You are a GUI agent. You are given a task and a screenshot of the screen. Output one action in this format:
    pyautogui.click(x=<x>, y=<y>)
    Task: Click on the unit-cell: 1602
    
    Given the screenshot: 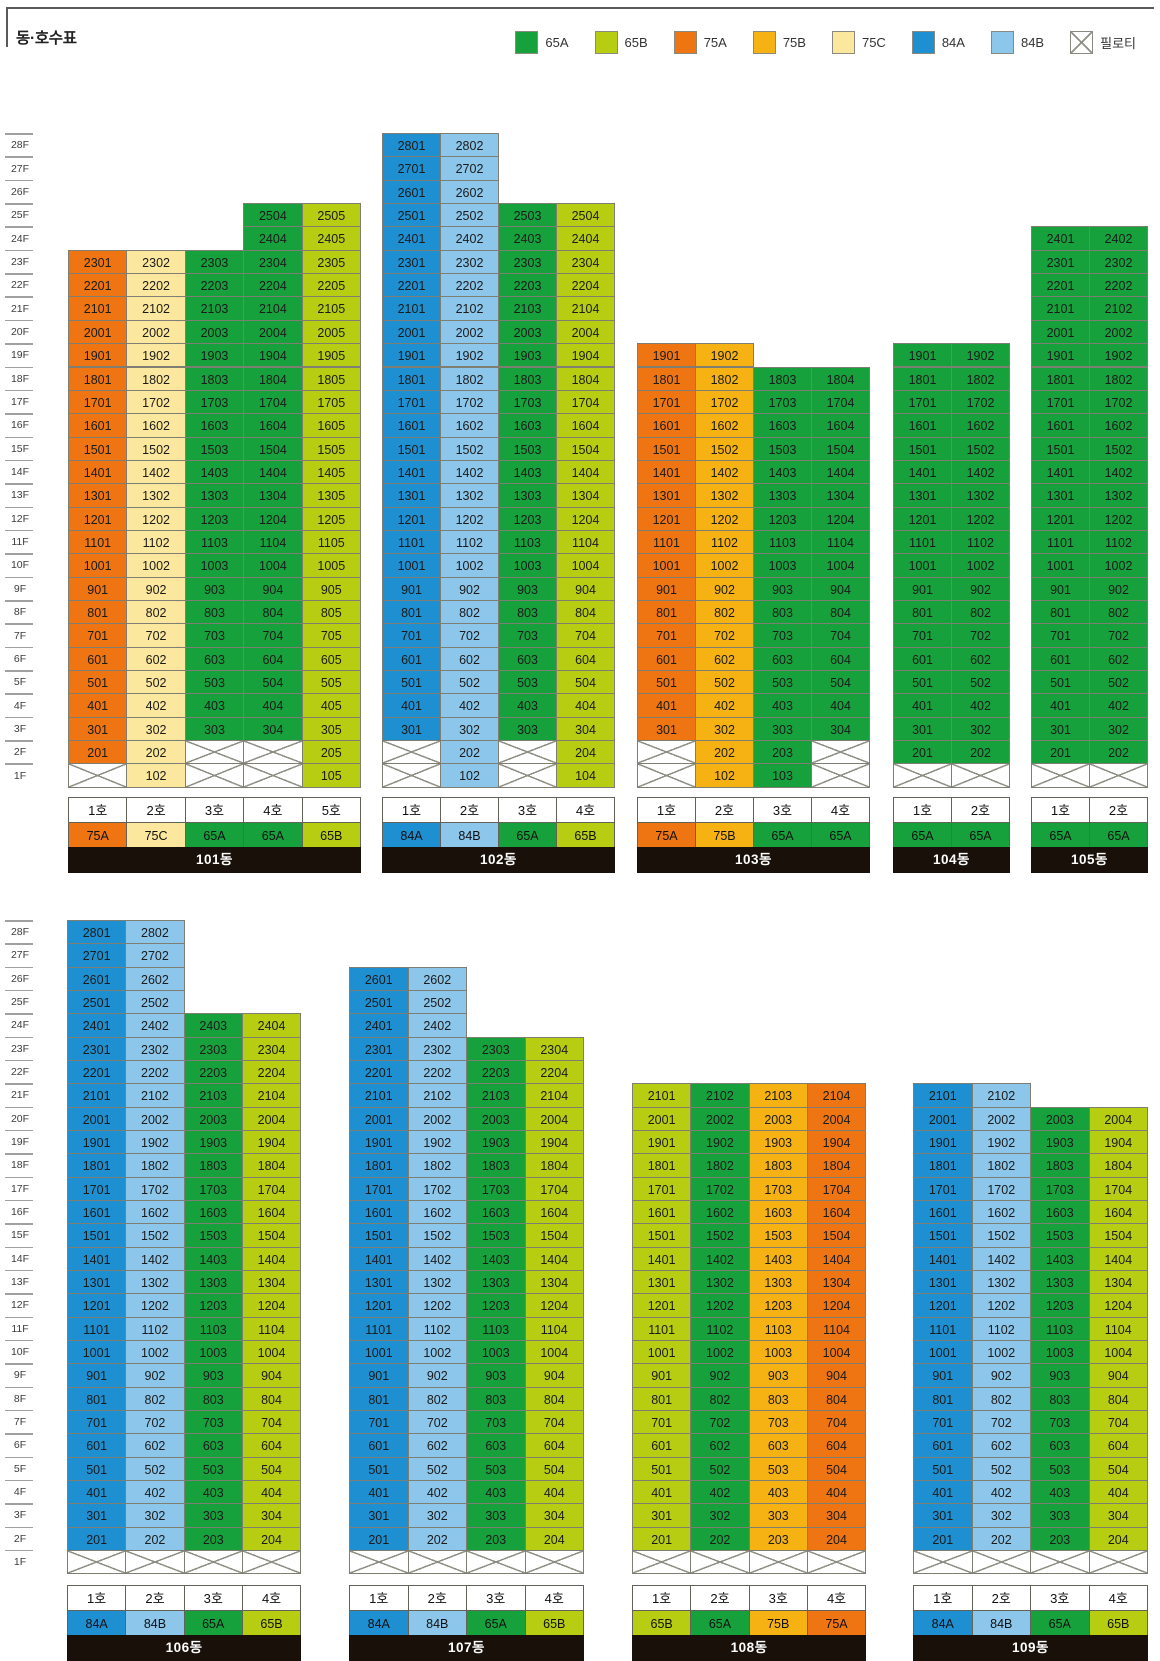 What is the action you would take?
    pyautogui.click(x=1001, y=1212)
    